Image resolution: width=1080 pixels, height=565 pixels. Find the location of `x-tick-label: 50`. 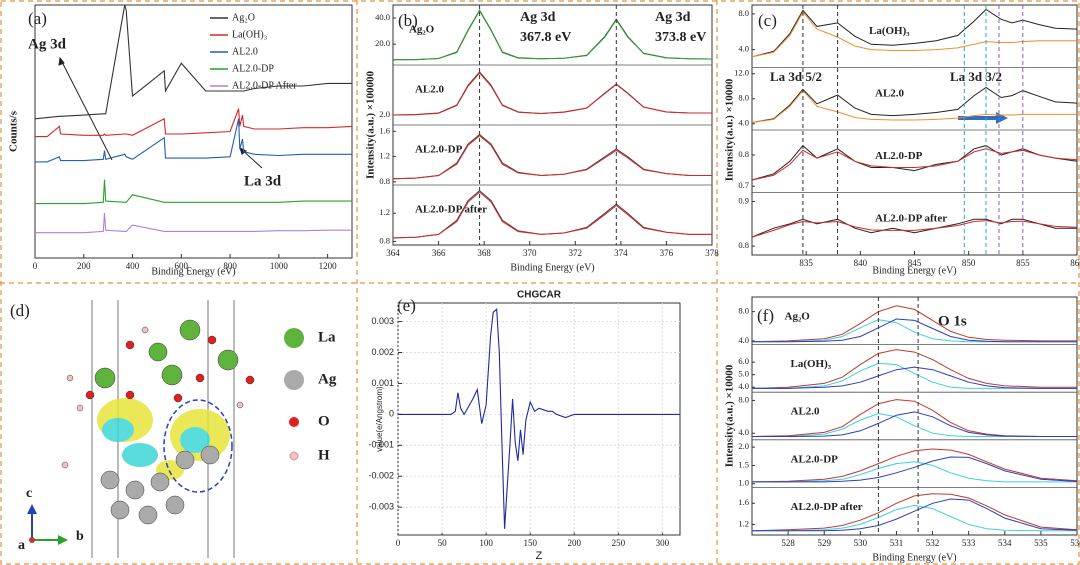

x-tick-label: 50 is located at coordinates (443, 543).